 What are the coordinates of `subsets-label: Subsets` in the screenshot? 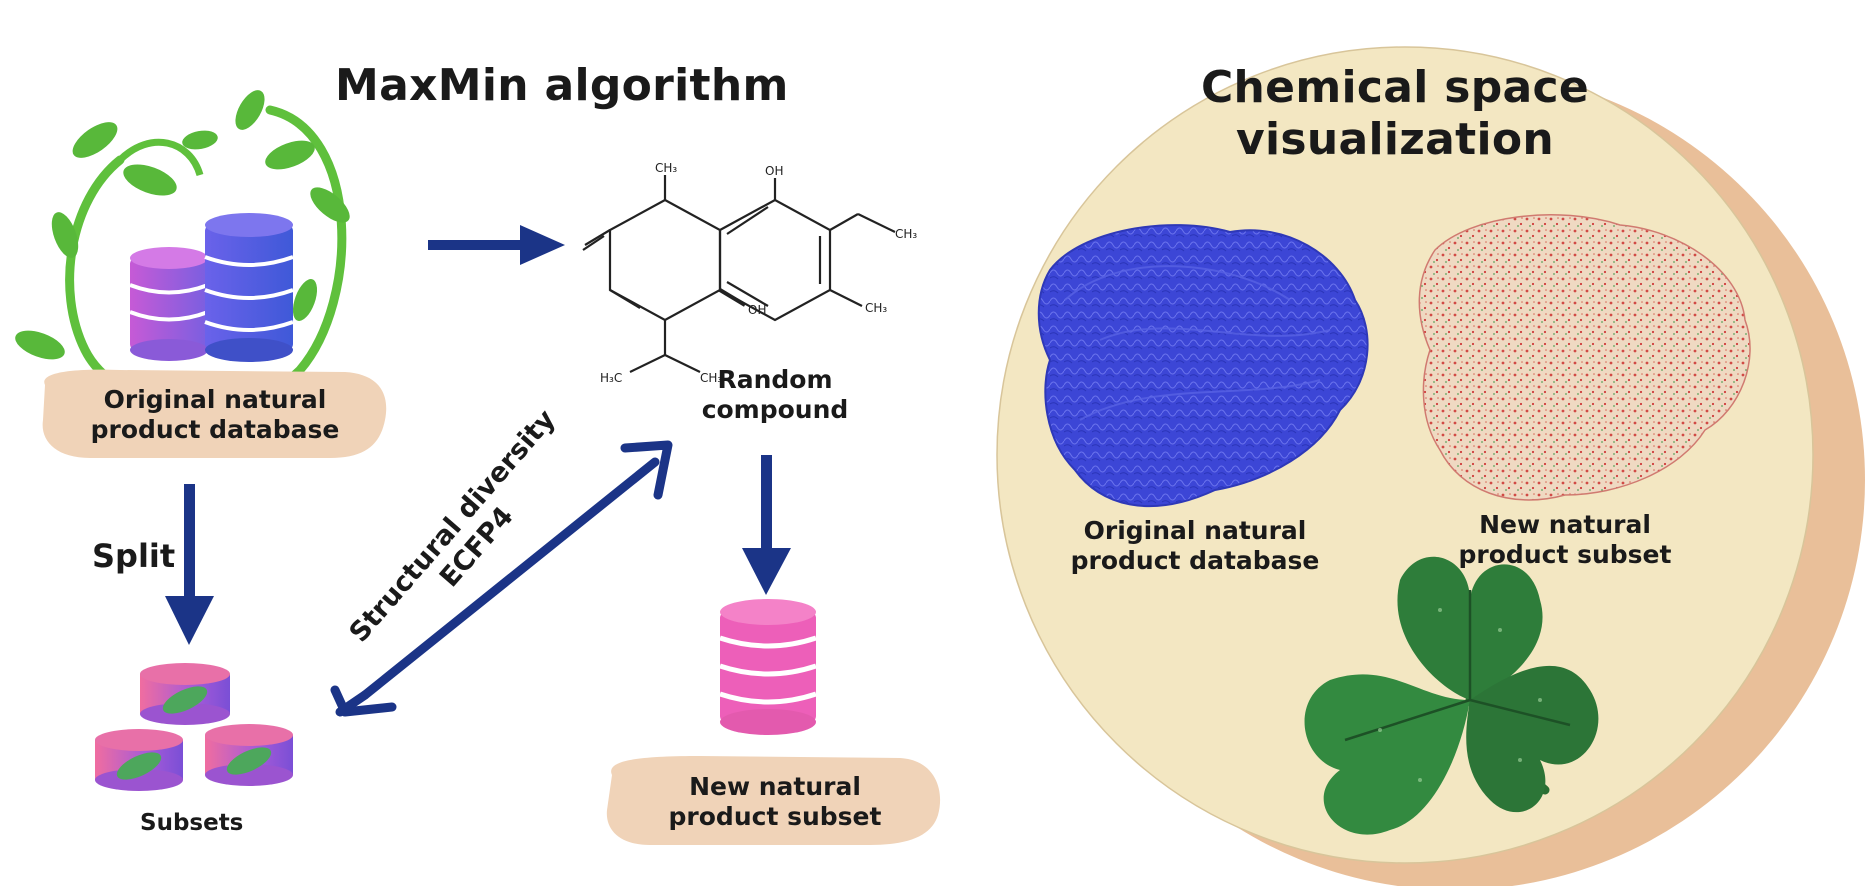 It's located at (192, 823).